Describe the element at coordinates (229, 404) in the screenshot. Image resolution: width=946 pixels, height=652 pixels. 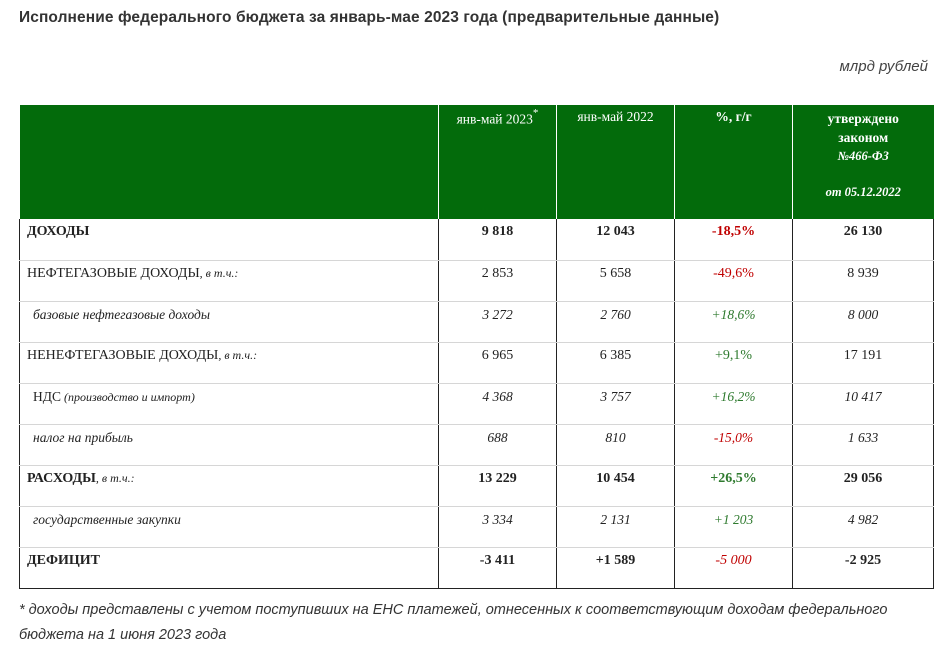
I see `row-label: НДС (производство и импорт)` at that location.